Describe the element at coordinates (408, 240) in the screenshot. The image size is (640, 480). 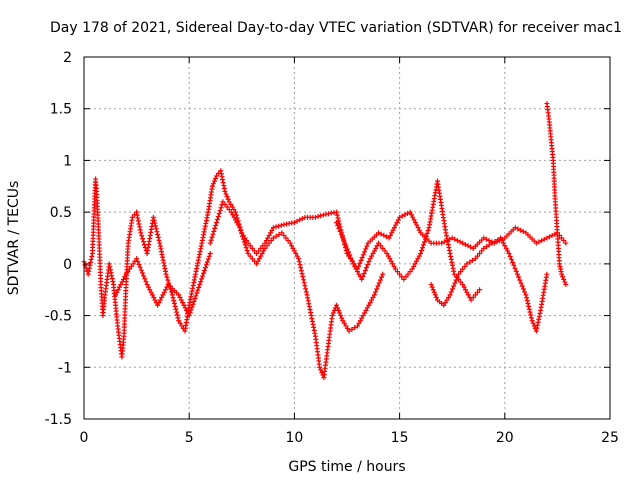
I see `series-track-C` at that location.